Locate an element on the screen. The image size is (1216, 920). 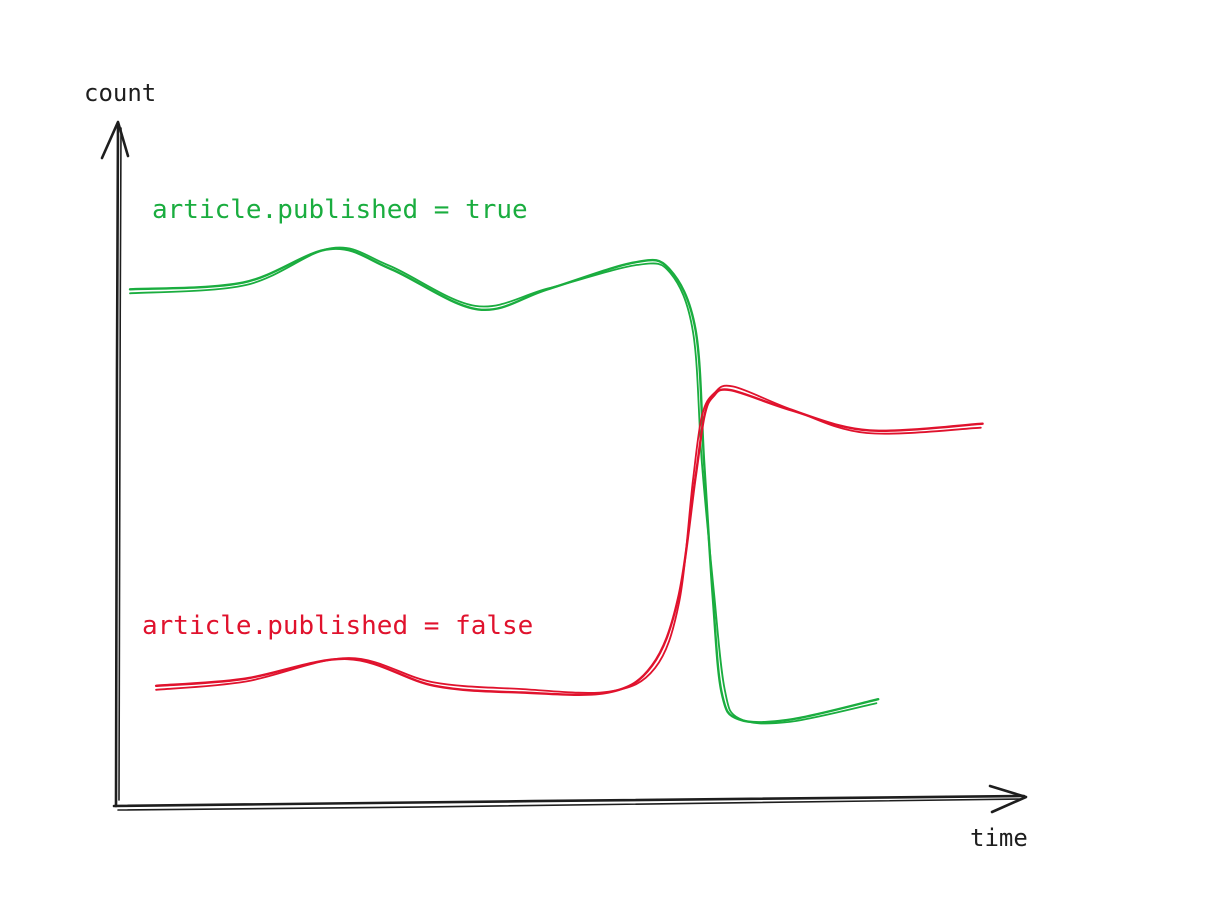
series-label-published-true: article.published = true is located at coordinates (340, 210).